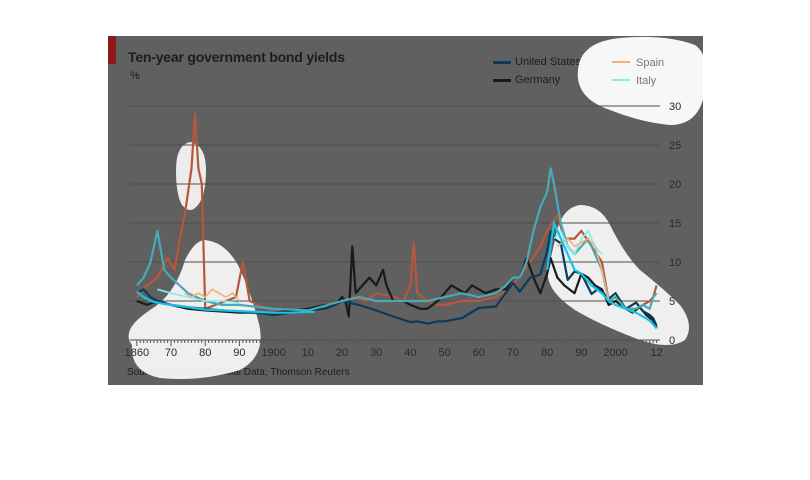 The height and width of the screenshot is (480, 810). Describe the element at coordinates (675, 185) in the screenshot. I see `y-tick-label: 20` at that location.